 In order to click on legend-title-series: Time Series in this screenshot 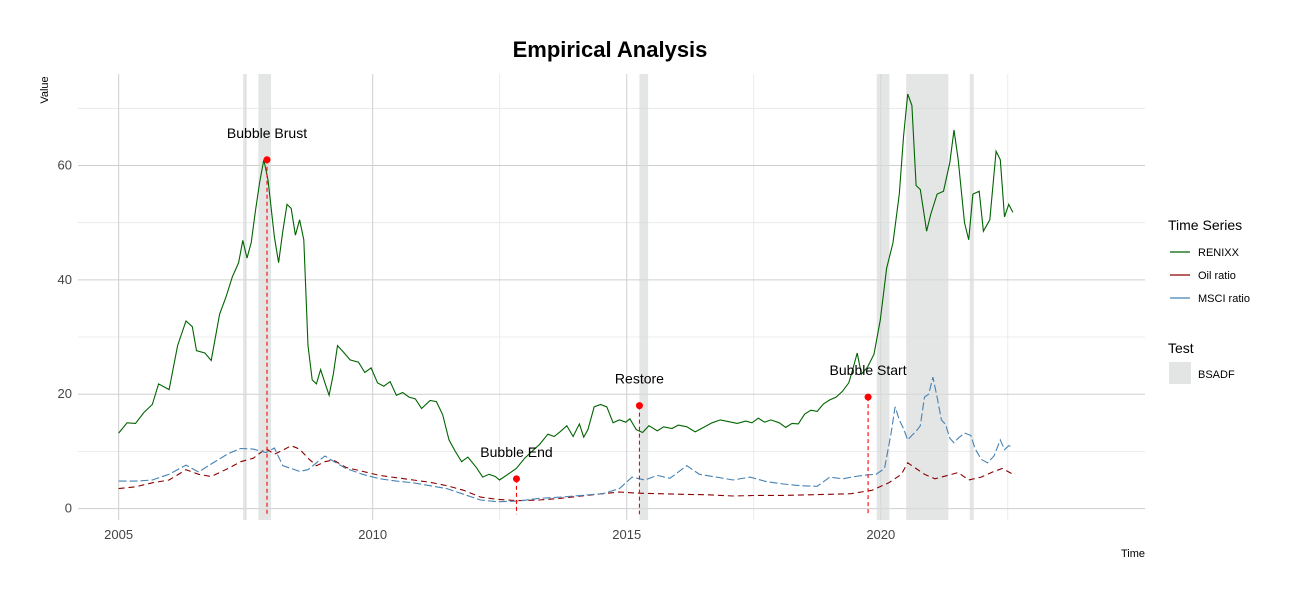, I will do `click(1205, 225)`.